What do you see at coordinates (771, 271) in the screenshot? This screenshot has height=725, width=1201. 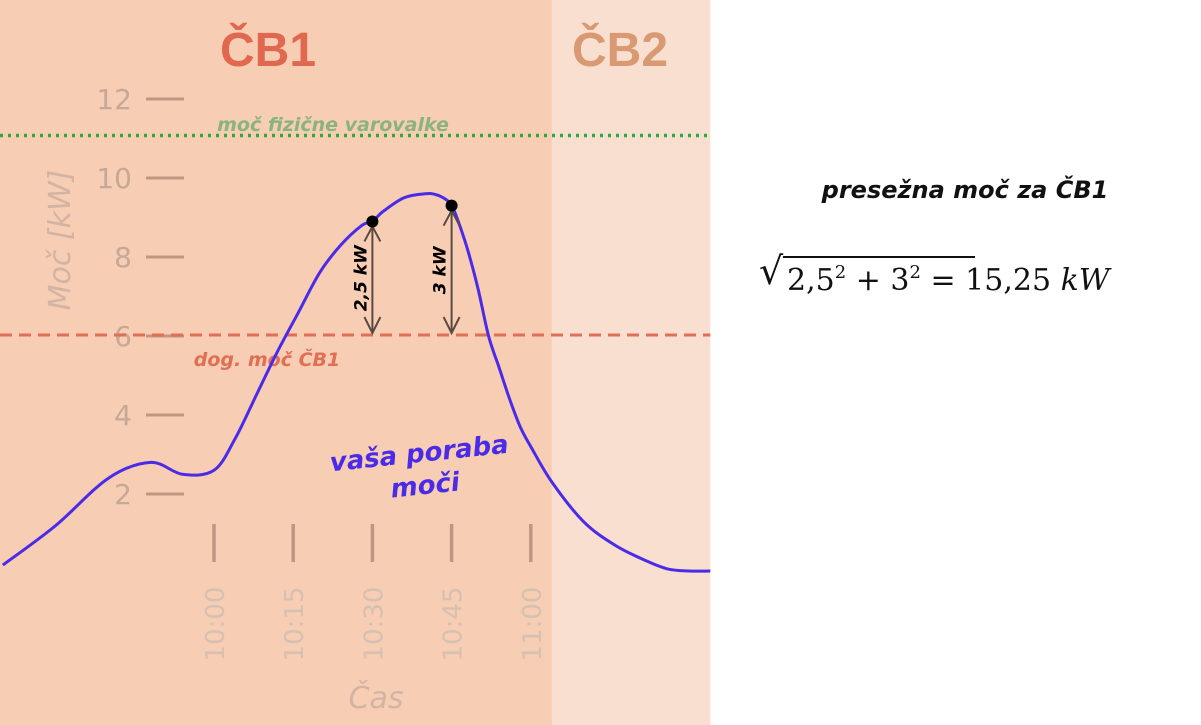 I see `sqrt-symbol: √` at bounding box center [771, 271].